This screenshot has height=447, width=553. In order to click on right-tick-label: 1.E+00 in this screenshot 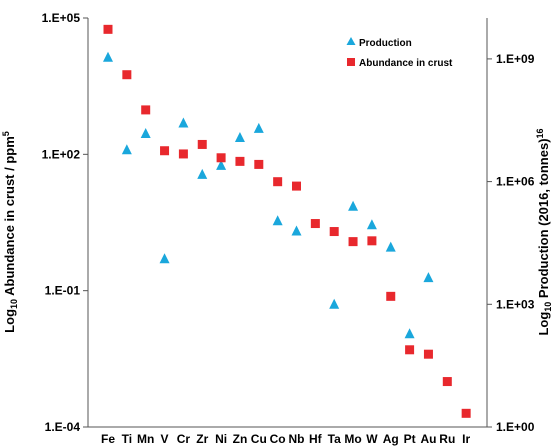, I will do `click(515, 427)`.